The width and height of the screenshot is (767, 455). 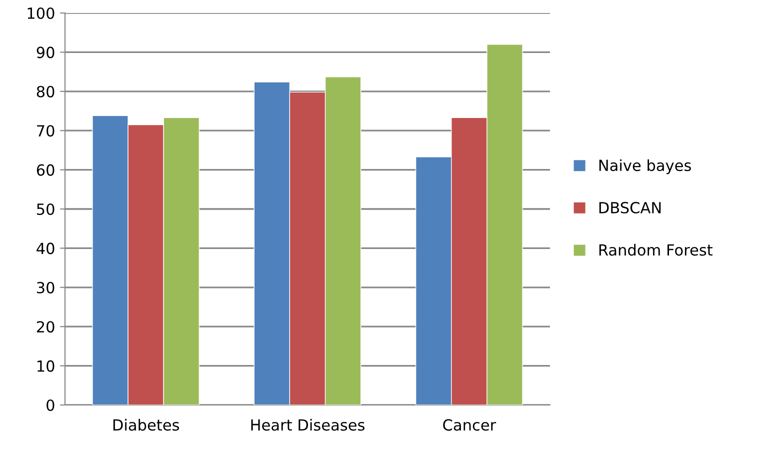 I want to click on y-tick-label: 60, so click(x=45, y=170).